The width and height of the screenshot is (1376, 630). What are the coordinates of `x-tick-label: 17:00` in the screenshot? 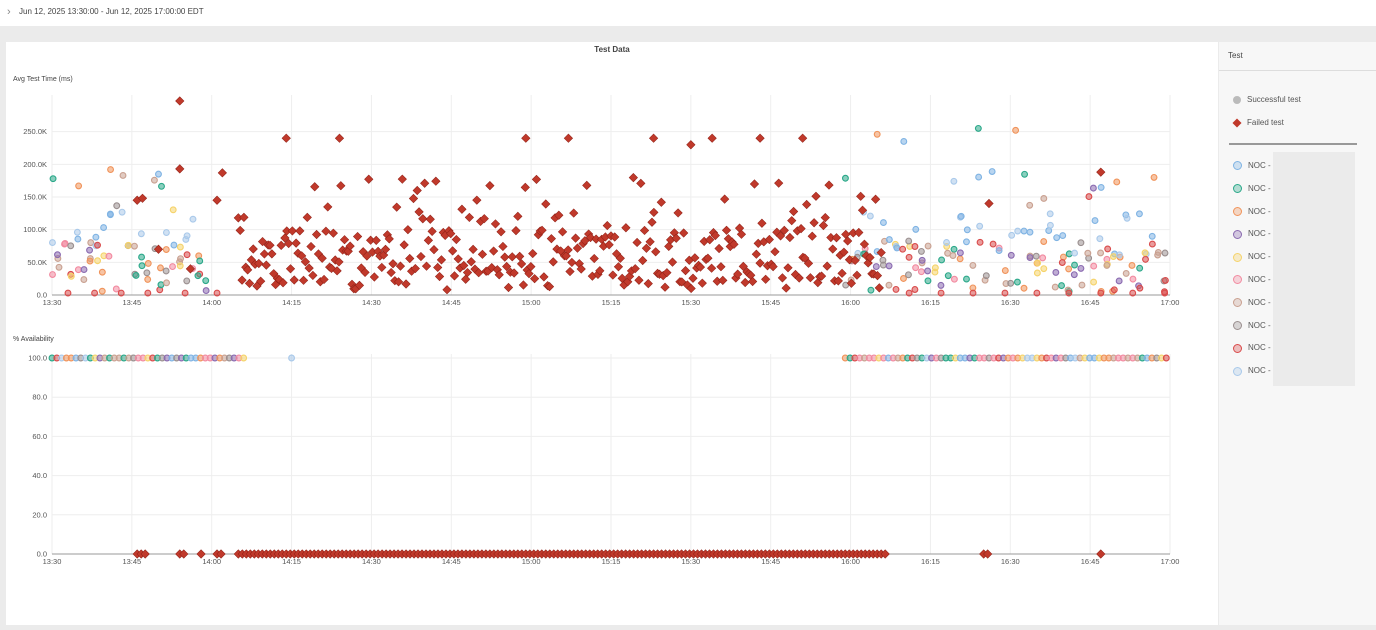 It's located at (1170, 561).